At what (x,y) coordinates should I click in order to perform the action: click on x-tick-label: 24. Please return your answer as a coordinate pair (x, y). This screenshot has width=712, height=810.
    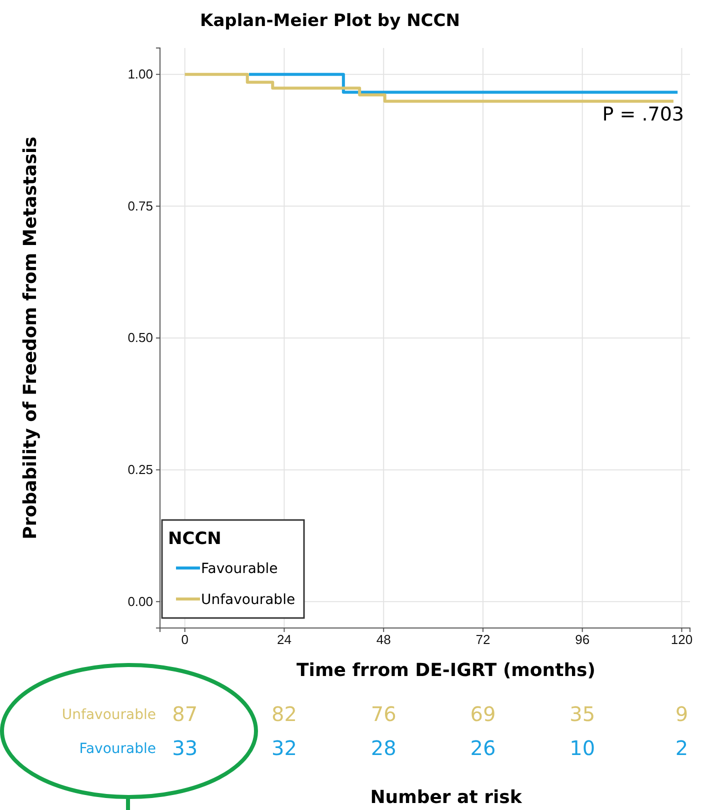
    Looking at the image, I should click on (284, 640).